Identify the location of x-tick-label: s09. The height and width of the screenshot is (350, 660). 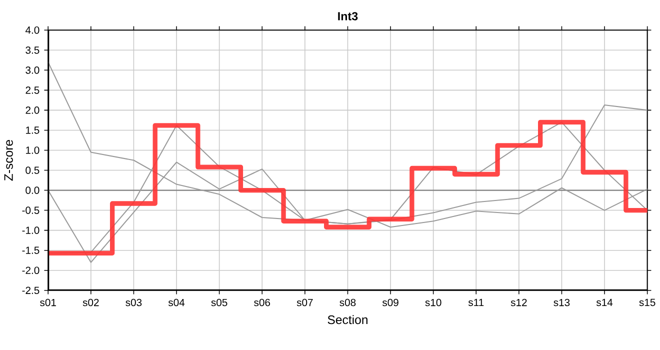
(390, 302).